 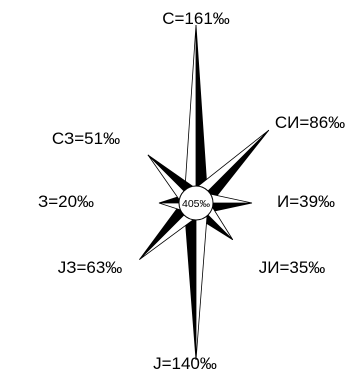 I want to click on direction-label-3: JИ=35‰, so click(x=292, y=267).